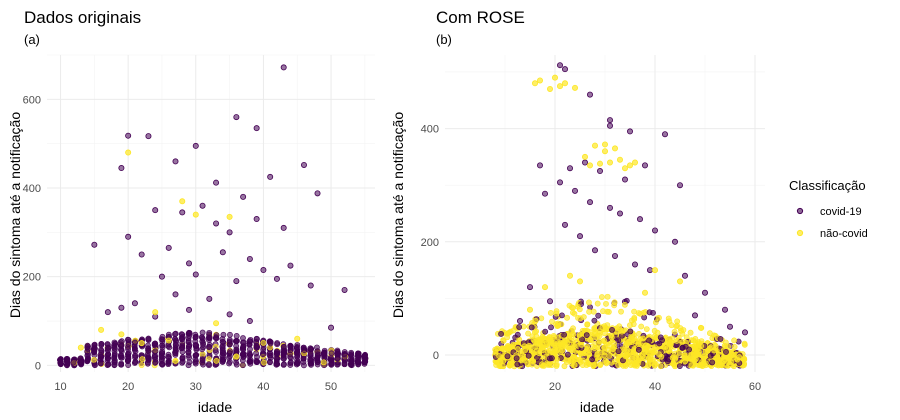  Describe the element at coordinates (32, 39) in the screenshot. I see `panel-a-tag: (a)` at that location.